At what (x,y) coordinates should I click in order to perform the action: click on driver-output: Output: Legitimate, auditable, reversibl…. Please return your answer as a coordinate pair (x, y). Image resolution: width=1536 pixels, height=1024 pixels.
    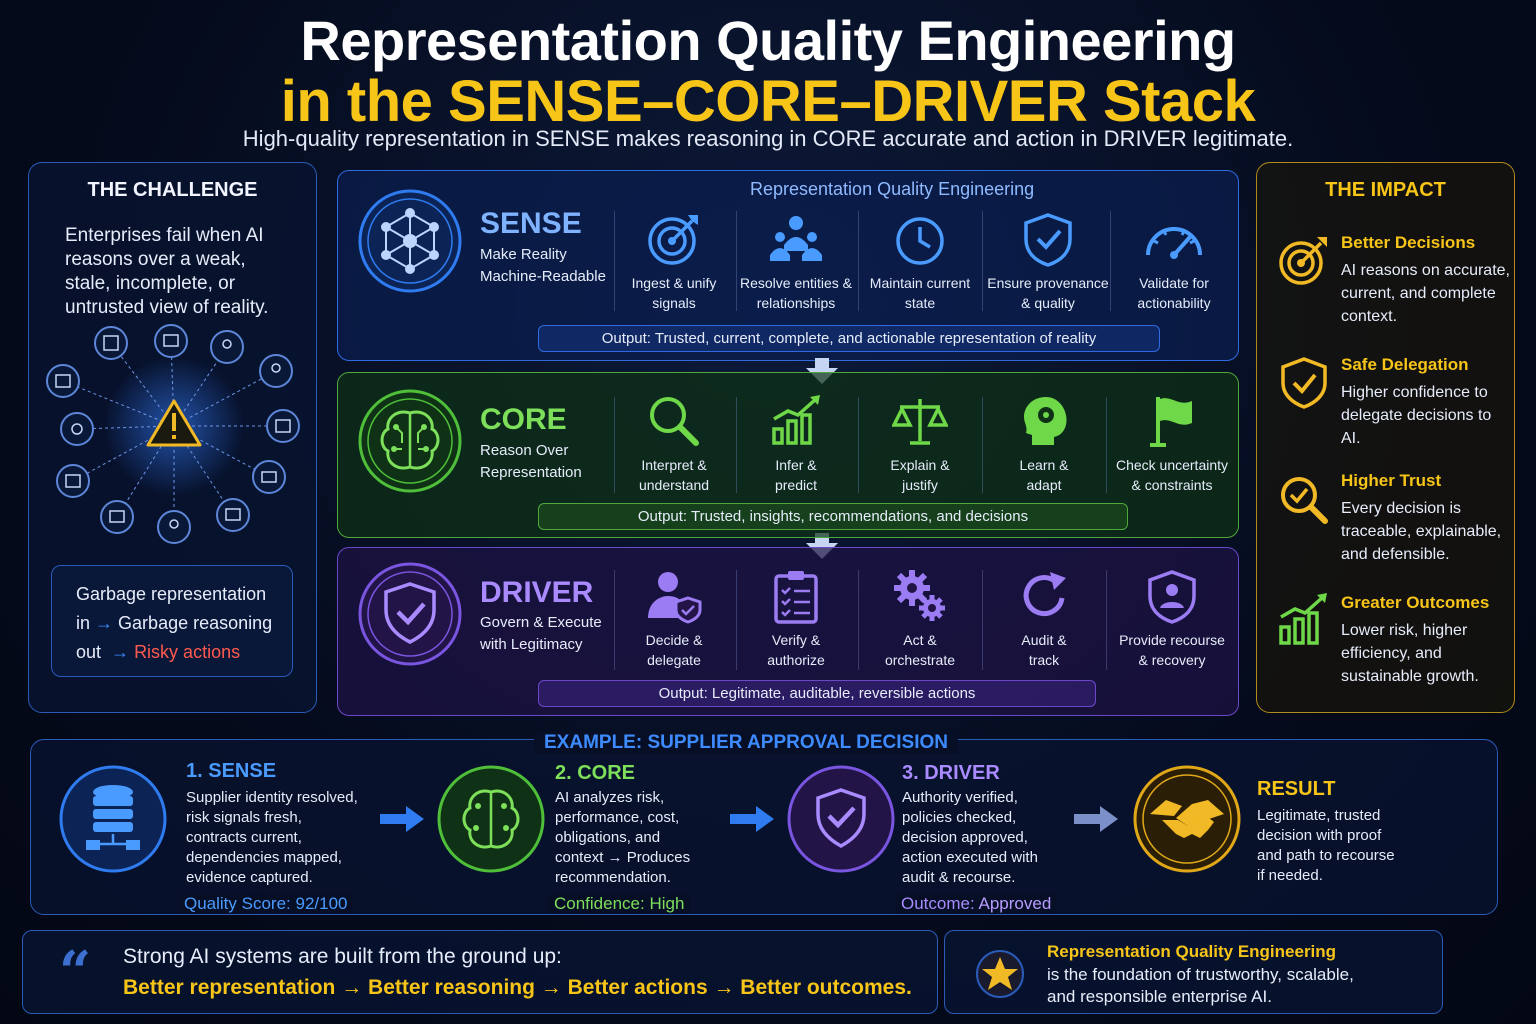
    Looking at the image, I should click on (817, 693).